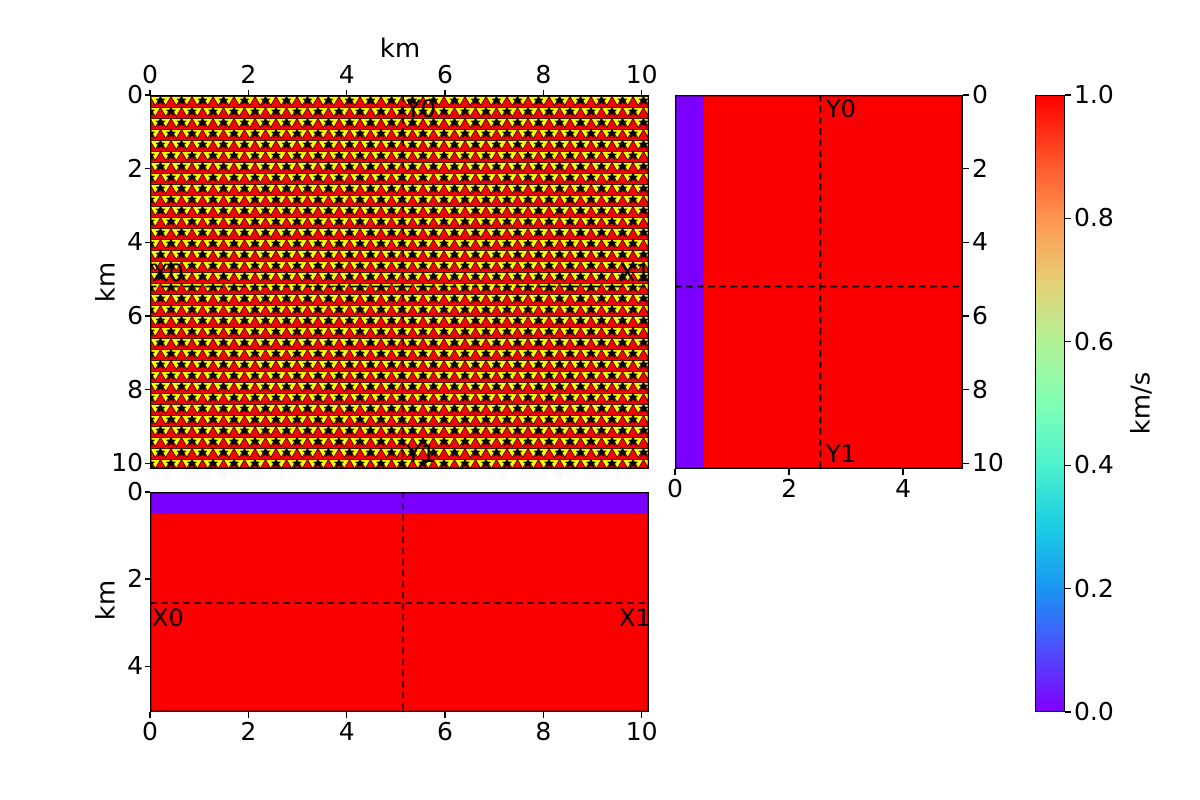  I want to click on xslice-x-tick-label: 2, so click(789, 488).